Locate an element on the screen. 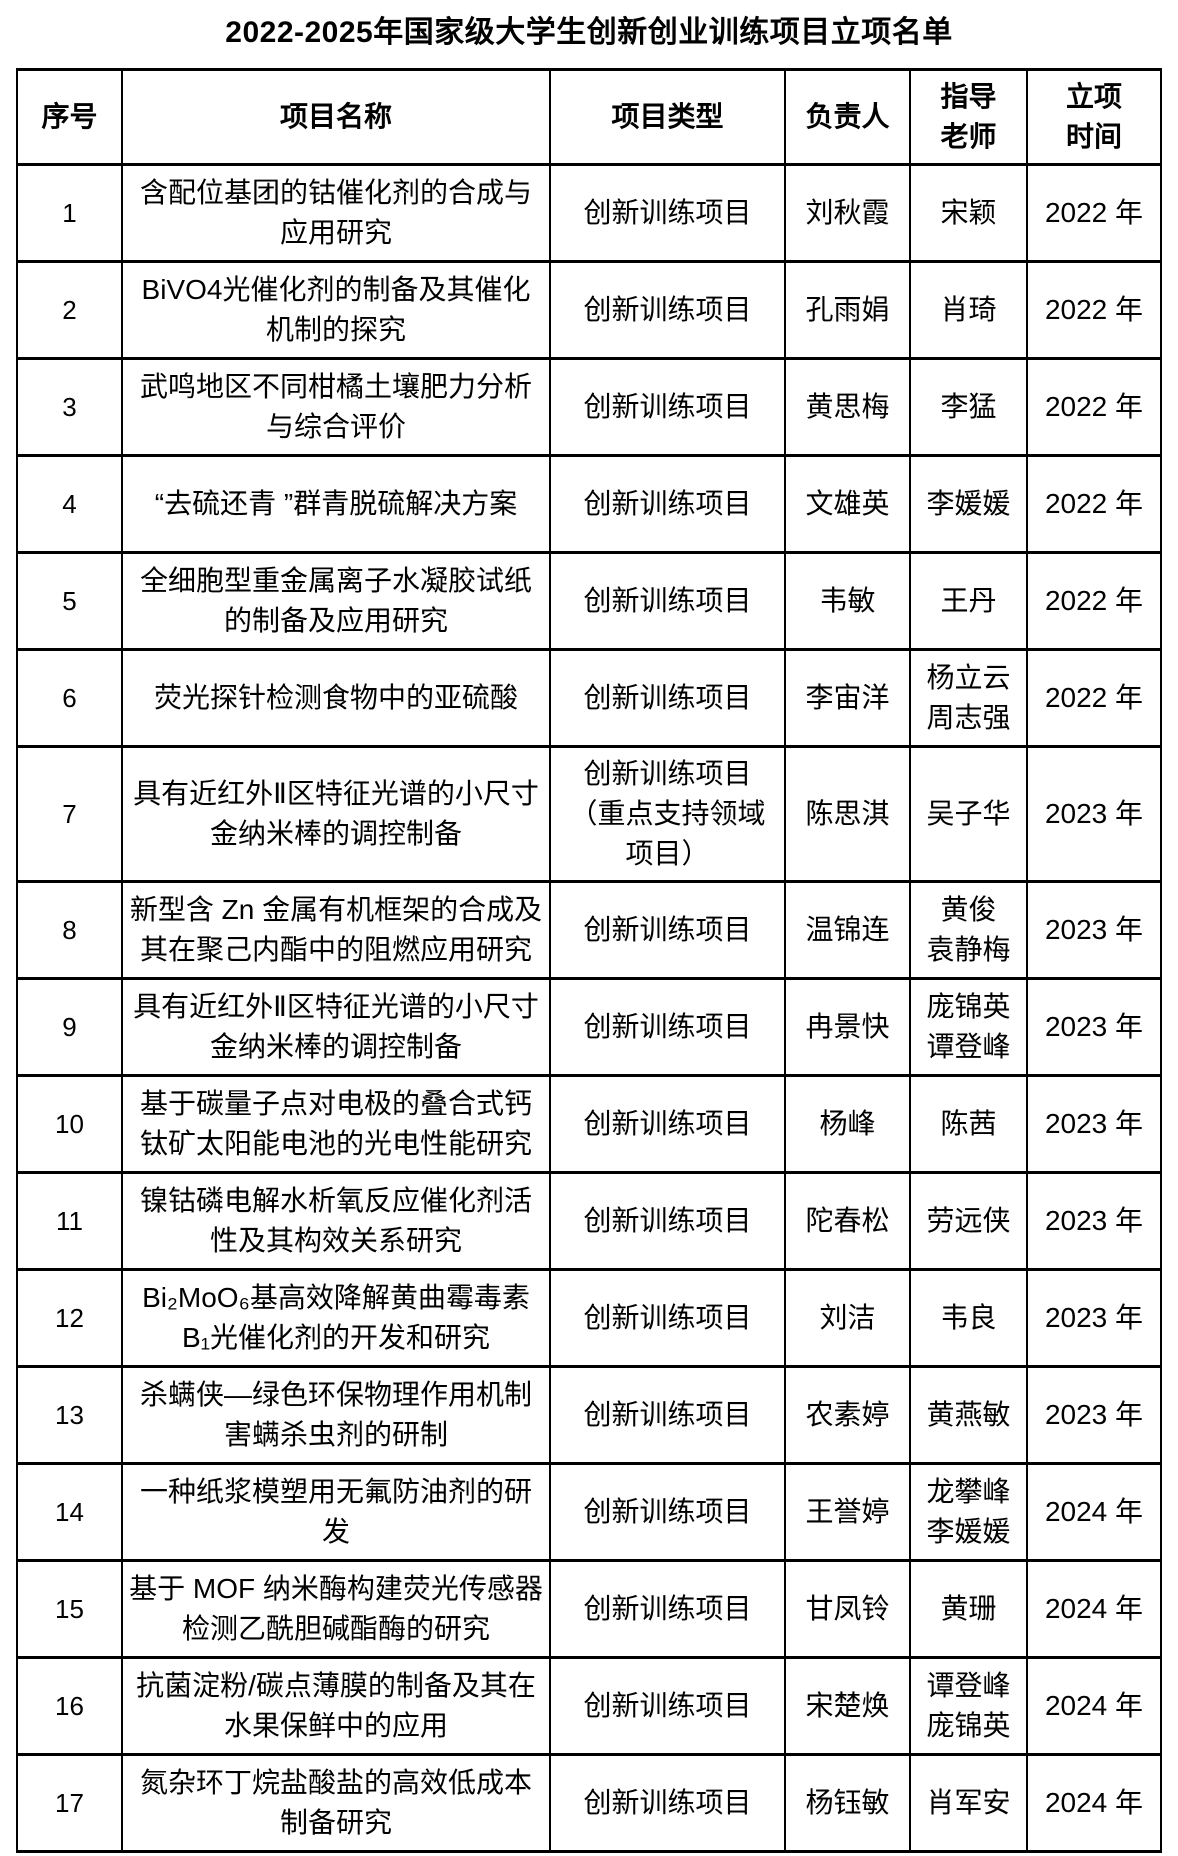 Image resolution: width=1178 pixels, height=1856 pixels. cell-leader: 刘秋霞 is located at coordinates (847, 213).